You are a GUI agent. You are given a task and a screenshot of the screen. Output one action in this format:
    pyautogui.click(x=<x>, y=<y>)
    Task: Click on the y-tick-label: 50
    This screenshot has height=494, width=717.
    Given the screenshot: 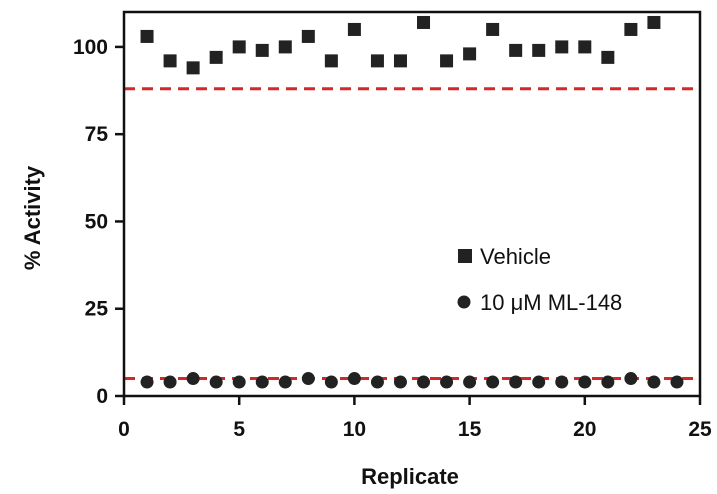 What is the action you would take?
    pyautogui.click(x=96, y=221)
    